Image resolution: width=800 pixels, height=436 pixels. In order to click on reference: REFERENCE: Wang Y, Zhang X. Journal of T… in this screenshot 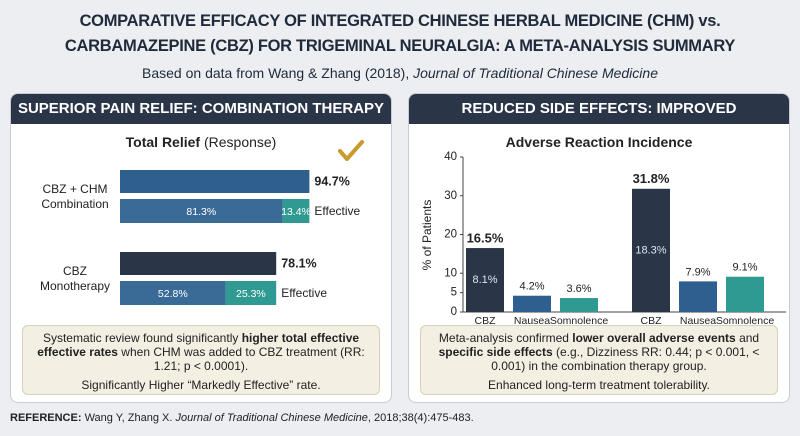, I will do `click(242, 418)`.